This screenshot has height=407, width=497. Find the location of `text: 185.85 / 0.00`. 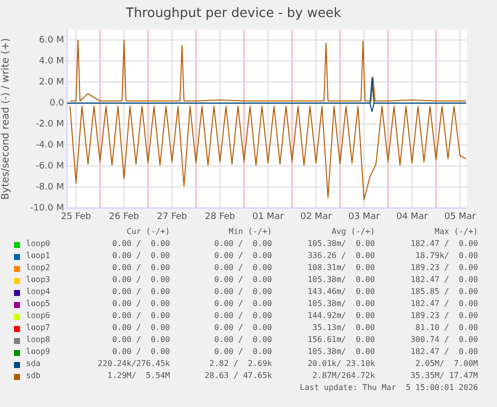

text: 185.85 / 0.00 is located at coordinates (444, 291).